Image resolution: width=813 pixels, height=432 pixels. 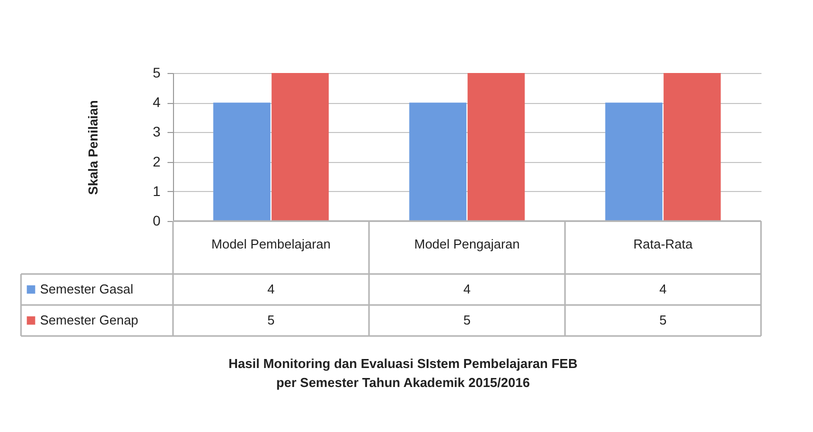 What do you see at coordinates (156, 161) in the screenshot?
I see `y-tick-label: 2` at bounding box center [156, 161].